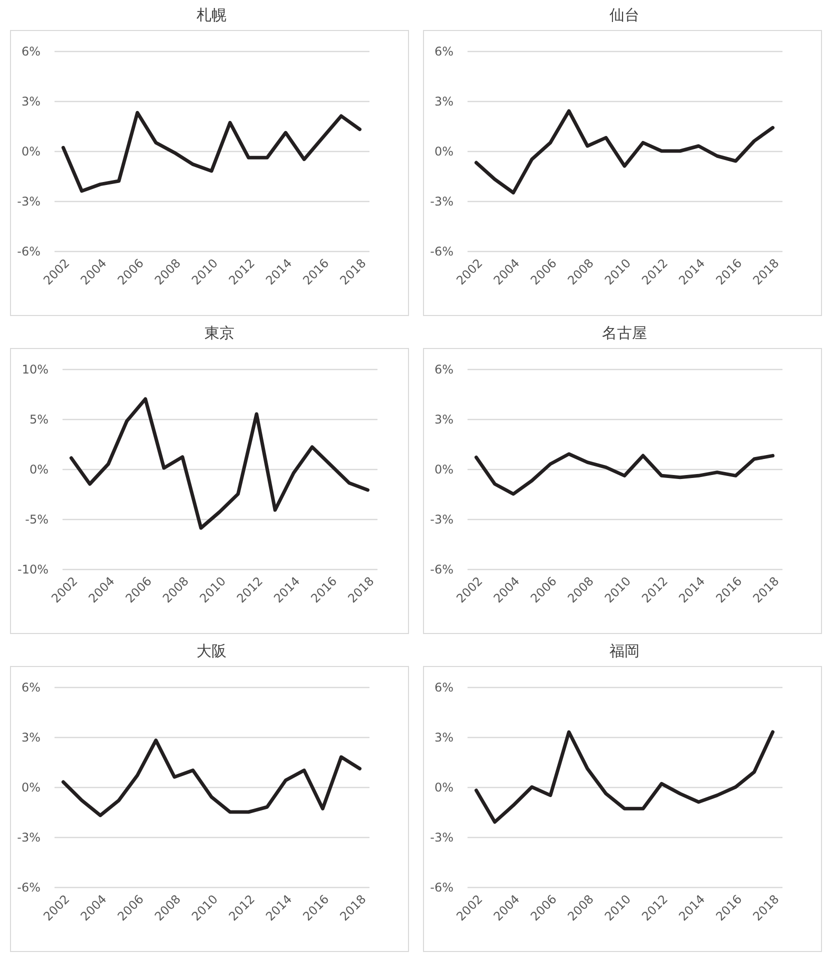 The height and width of the screenshot is (960, 825). Describe the element at coordinates (35, 369) in the screenshot. I see `y-tick-label: 10%` at that location.